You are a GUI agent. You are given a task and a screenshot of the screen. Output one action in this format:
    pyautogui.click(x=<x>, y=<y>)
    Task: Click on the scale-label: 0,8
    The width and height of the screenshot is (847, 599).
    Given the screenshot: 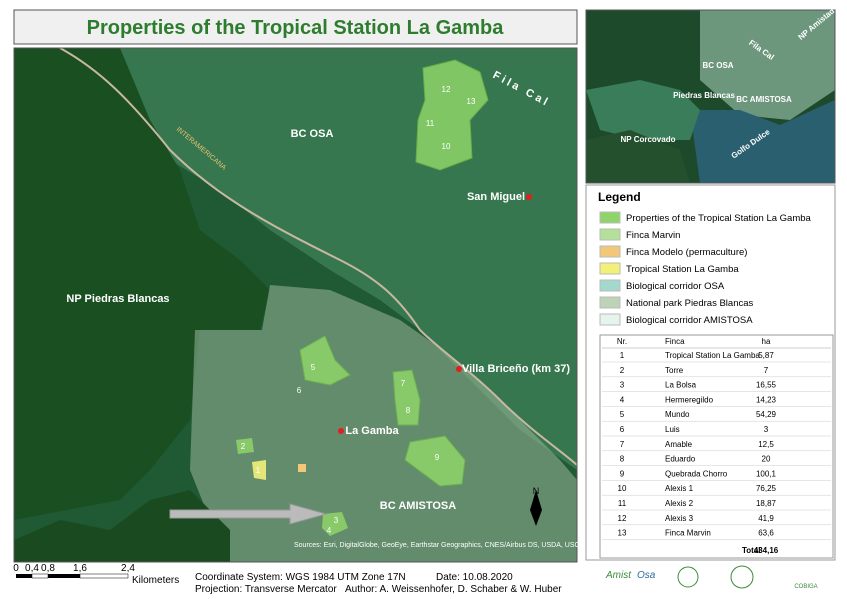 What is the action you would take?
    pyautogui.click(x=48, y=568)
    